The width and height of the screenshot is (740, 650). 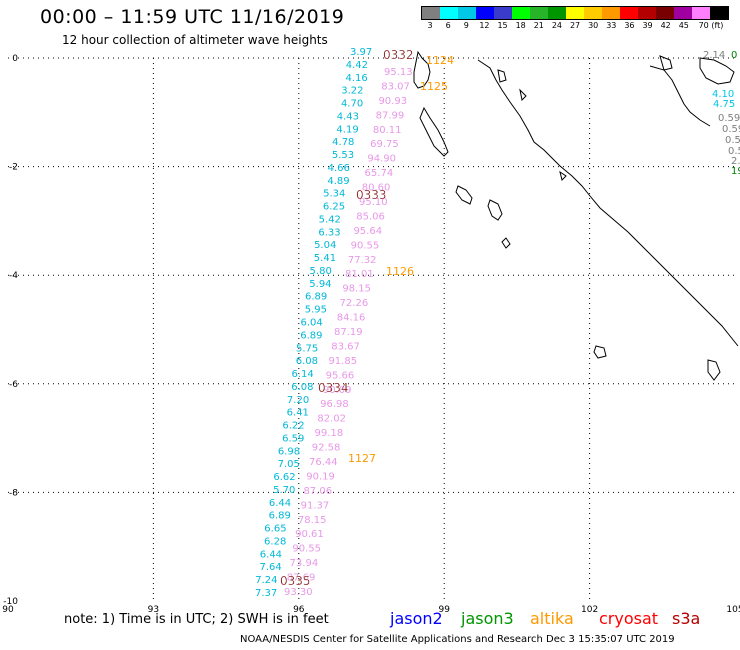 I want to click on colorbar-label: 33, so click(x=611, y=25).